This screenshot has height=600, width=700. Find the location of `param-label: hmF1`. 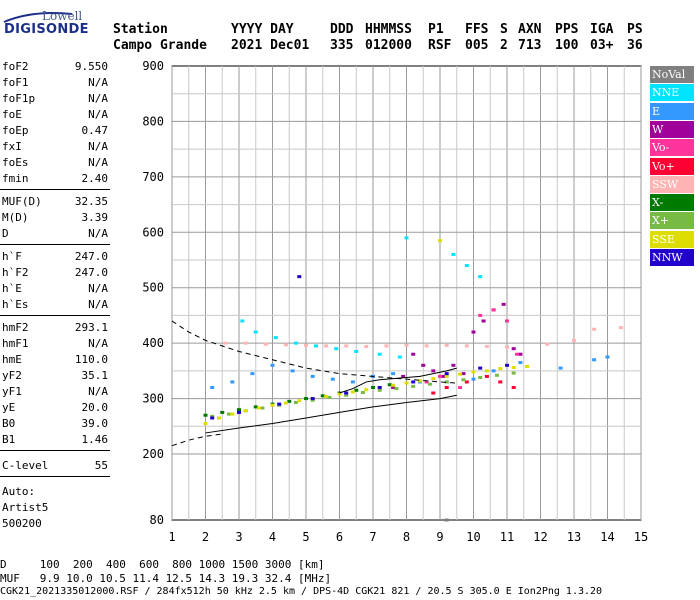

param-label: hmF1 is located at coordinates (15, 343).